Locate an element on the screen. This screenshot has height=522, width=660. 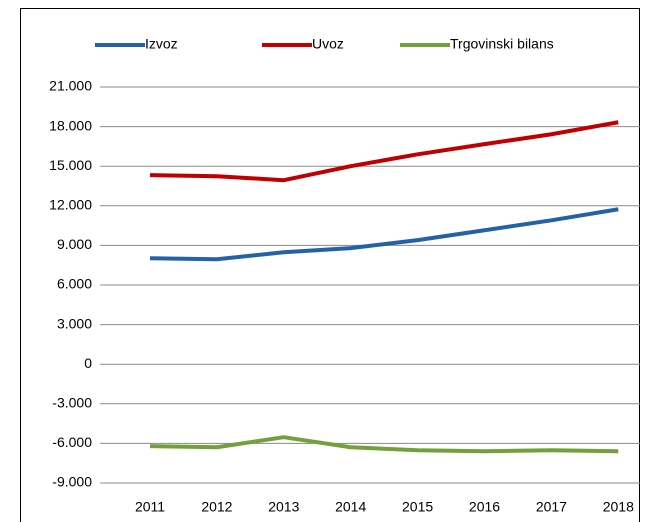
x-tick-label: 2012 is located at coordinates (216, 507).